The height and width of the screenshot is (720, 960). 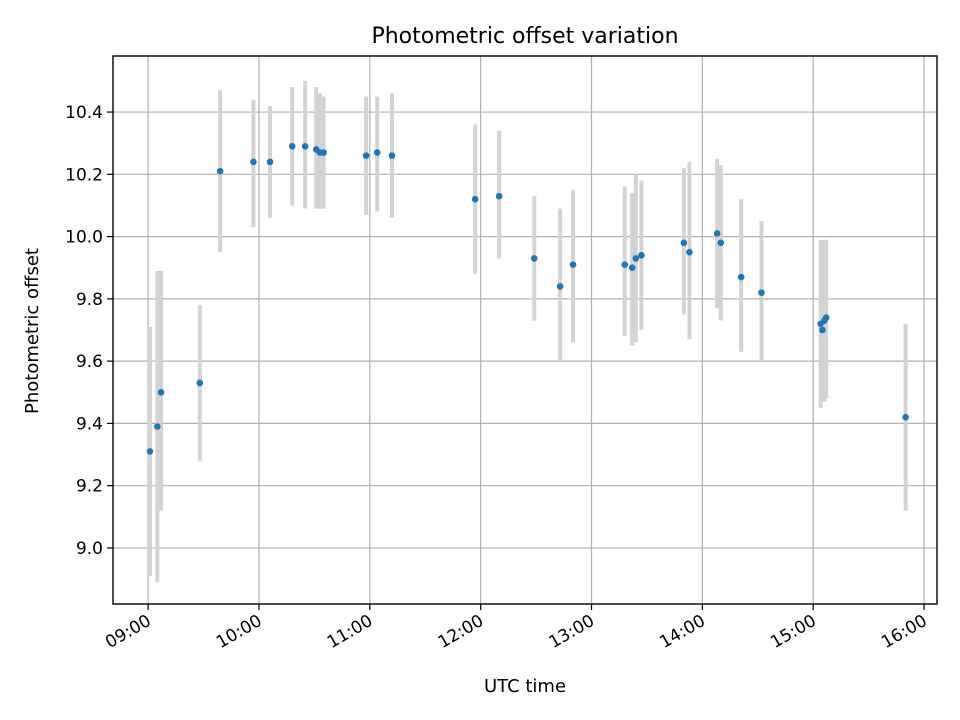 I want to click on y-axis-label: Photometric offset, so click(x=32, y=331).